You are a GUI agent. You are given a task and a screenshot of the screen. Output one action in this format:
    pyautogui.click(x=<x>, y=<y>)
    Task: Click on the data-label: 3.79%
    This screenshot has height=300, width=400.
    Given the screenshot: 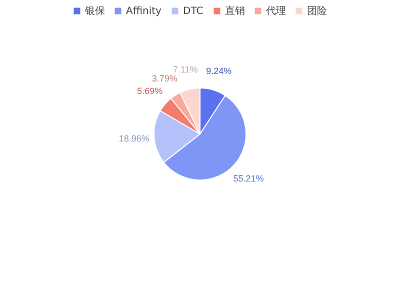 What is the action you would take?
    pyautogui.click(x=165, y=78)
    